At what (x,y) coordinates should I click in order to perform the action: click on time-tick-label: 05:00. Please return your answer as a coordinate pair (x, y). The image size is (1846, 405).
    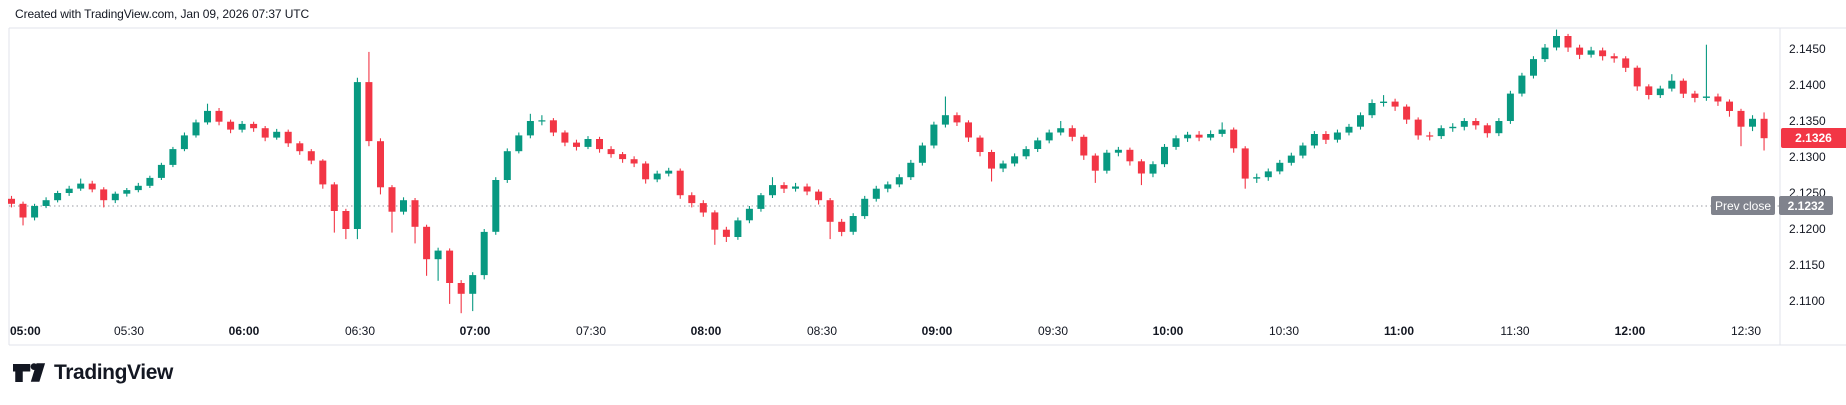
    Looking at the image, I should click on (25, 331).